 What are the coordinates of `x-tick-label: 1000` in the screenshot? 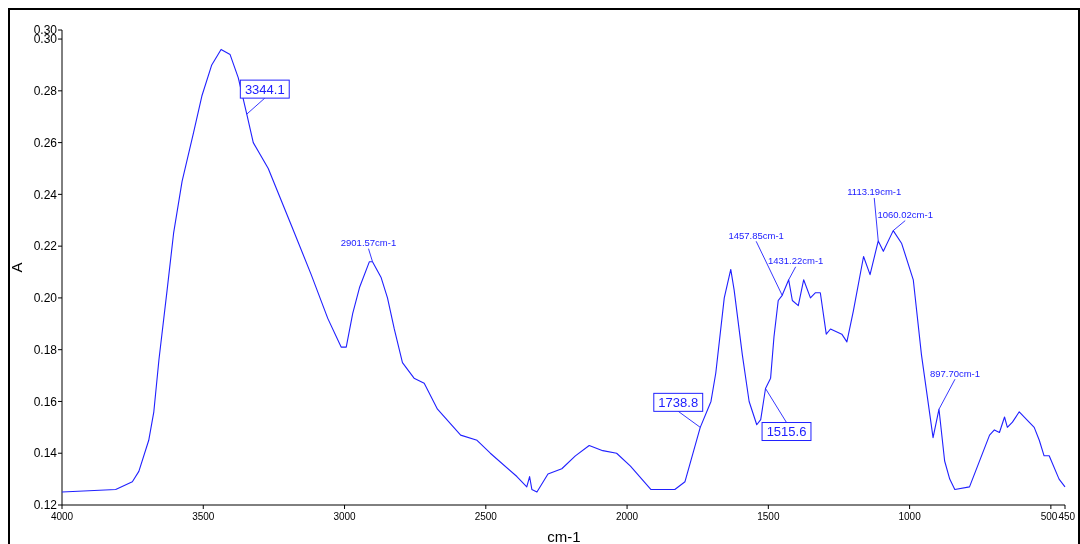 It's located at (910, 516).